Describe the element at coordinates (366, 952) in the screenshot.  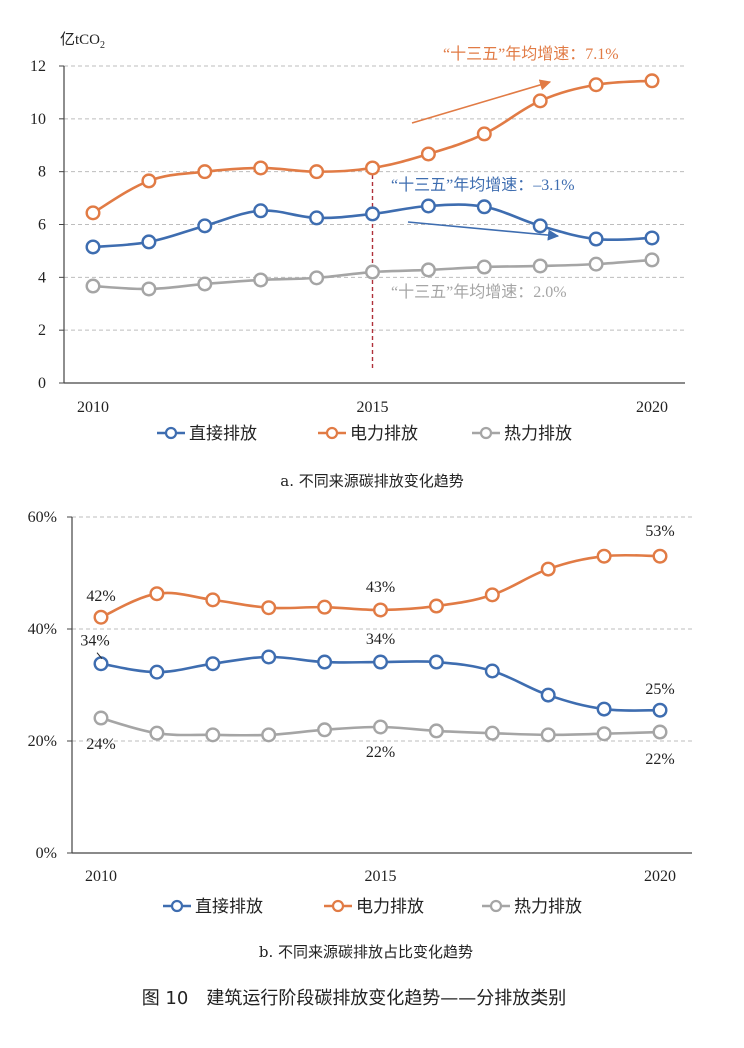
I see `chart-b-subcaption: b. 不同来源碳排放占比变化趋势` at that location.